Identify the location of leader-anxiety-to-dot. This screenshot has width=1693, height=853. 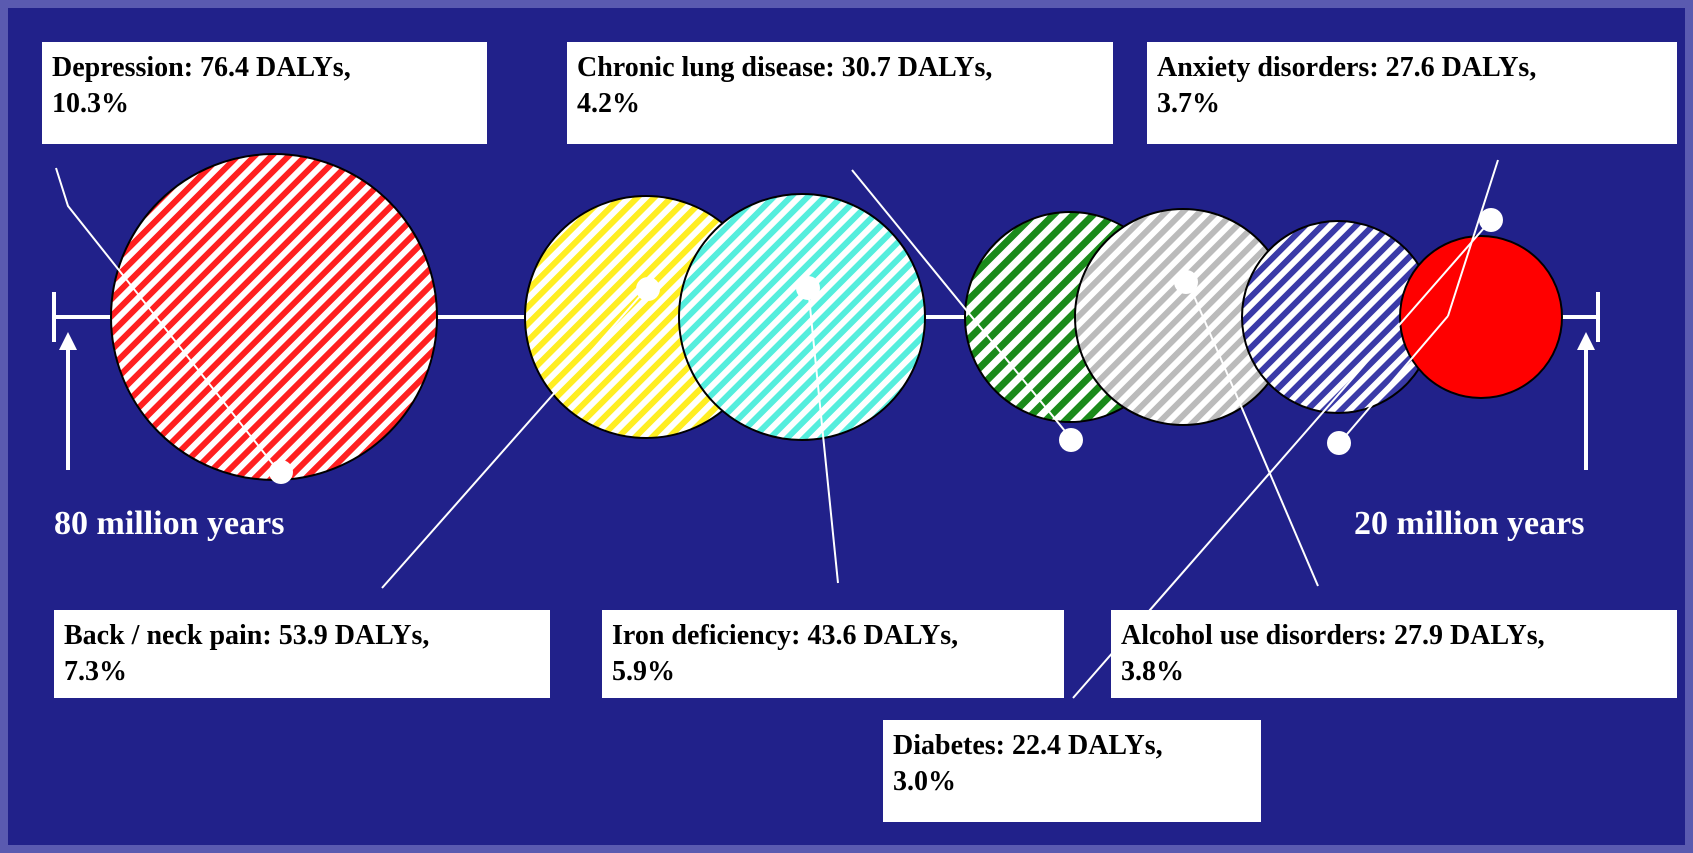
(1395, 378).